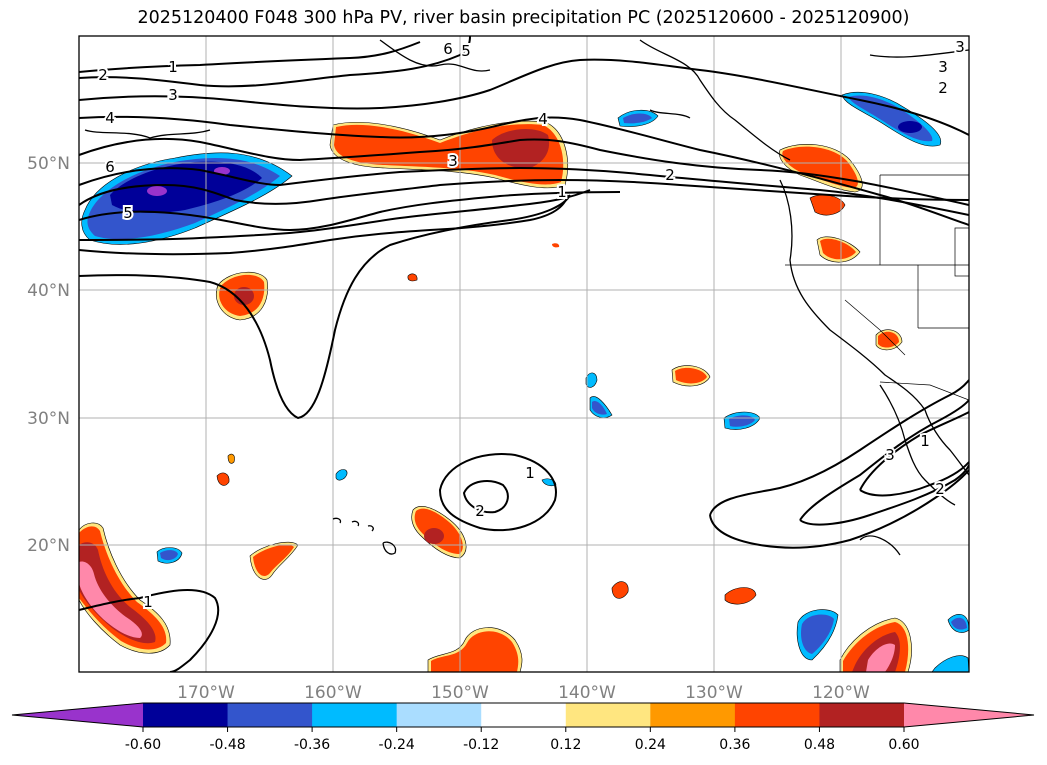 The height and width of the screenshot is (765, 1047). Describe the element at coordinates (48, 546) in the screenshot. I see `lat-tick-label: 20°N` at that location.